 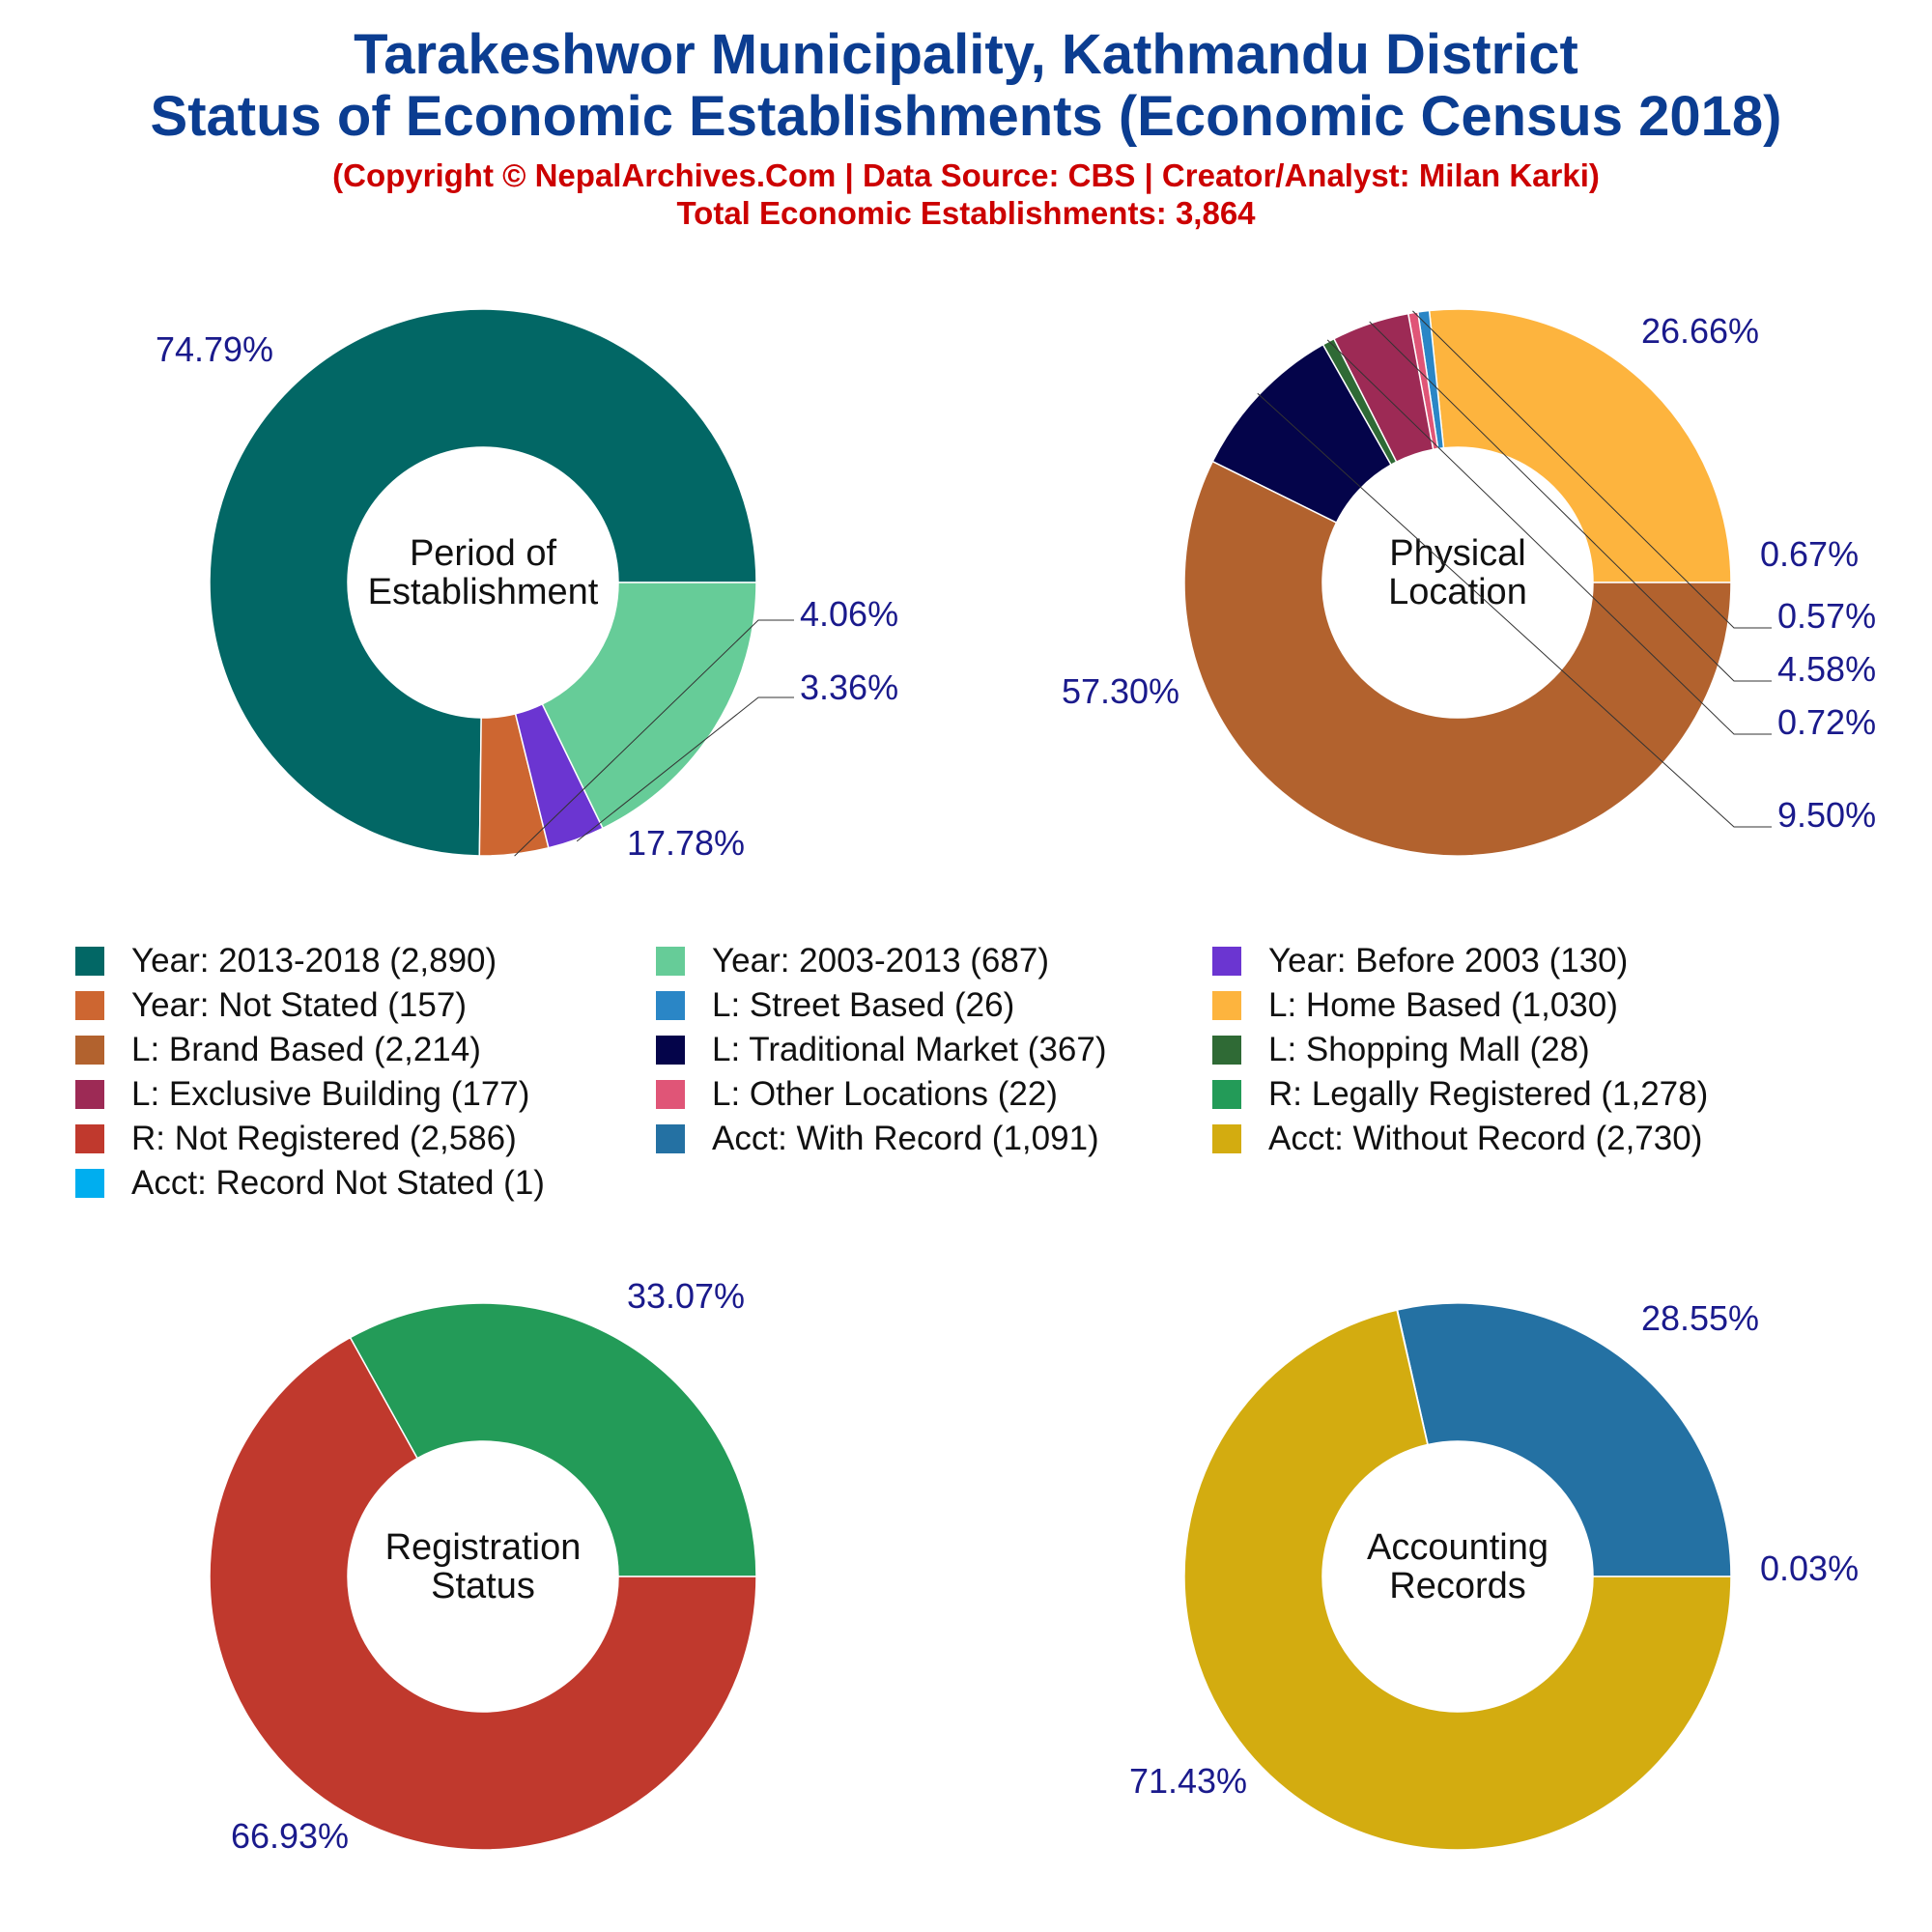 What do you see at coordinates (306, 1049) in the screenshot?
I see `legend-label: L: Brand Based (2,214)` at bounding box center [306, 1049].